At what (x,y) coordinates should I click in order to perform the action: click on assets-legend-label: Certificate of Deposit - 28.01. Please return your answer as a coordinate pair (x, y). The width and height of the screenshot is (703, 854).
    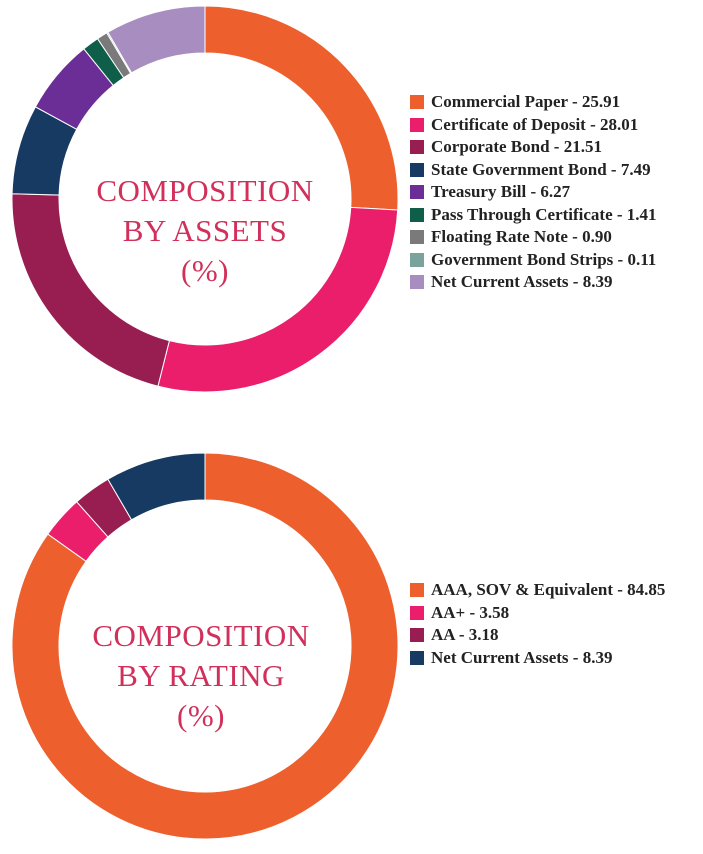
    Looking at the image, I should click on (535, 124).